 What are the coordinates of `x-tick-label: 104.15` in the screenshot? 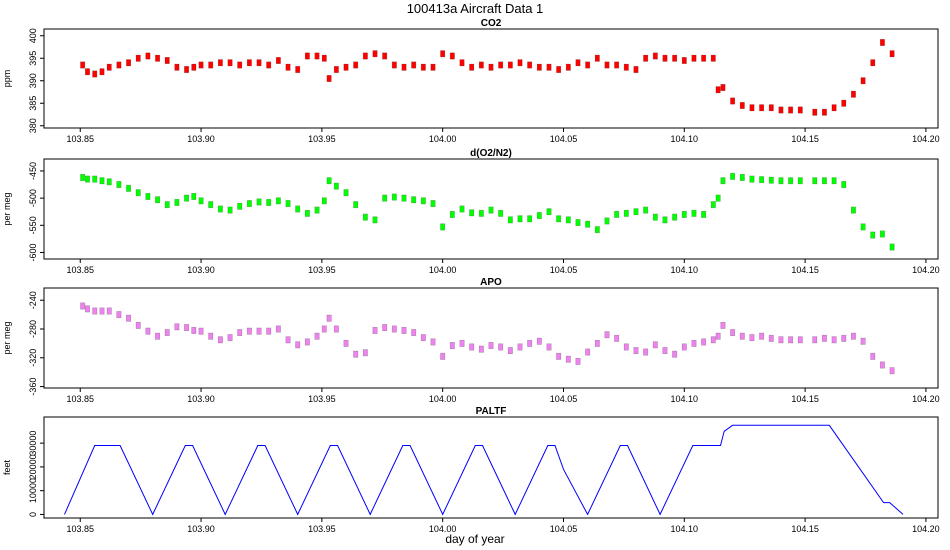 It's located at (805, 399).